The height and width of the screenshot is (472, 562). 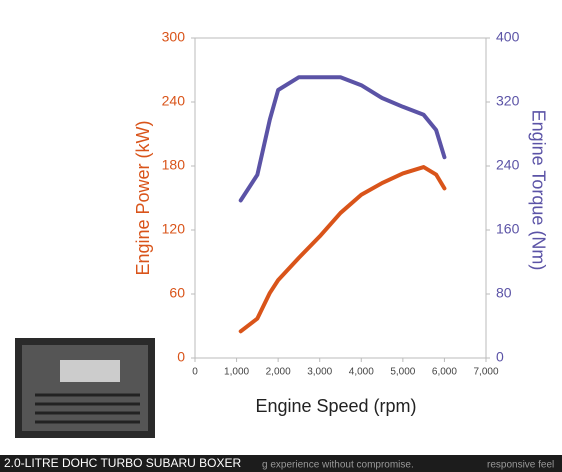 I want to click on y2-tick-label: 320, so click(x=508, y=101).